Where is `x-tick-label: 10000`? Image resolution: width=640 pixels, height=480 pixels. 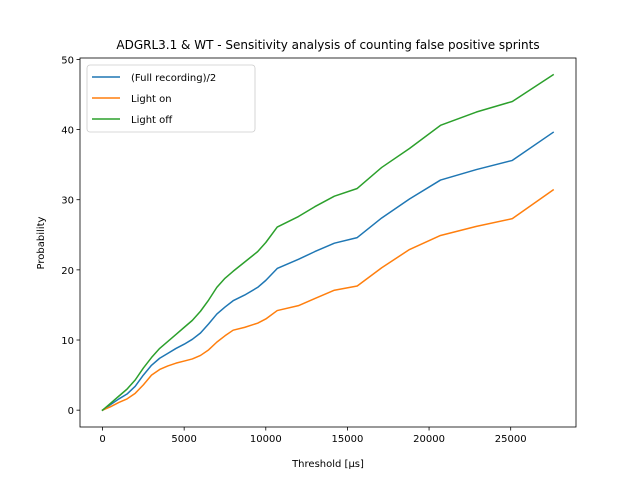
x-tick-label: 10000 is located at coordinates (266, 439).